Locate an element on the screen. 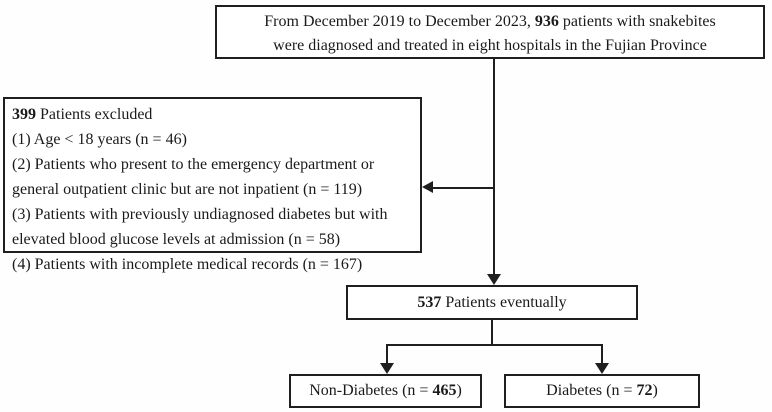 The width and height of the screenshot is (772, 412). eventually-box: 537 Patients eventually is located at coordinates (492, 302).